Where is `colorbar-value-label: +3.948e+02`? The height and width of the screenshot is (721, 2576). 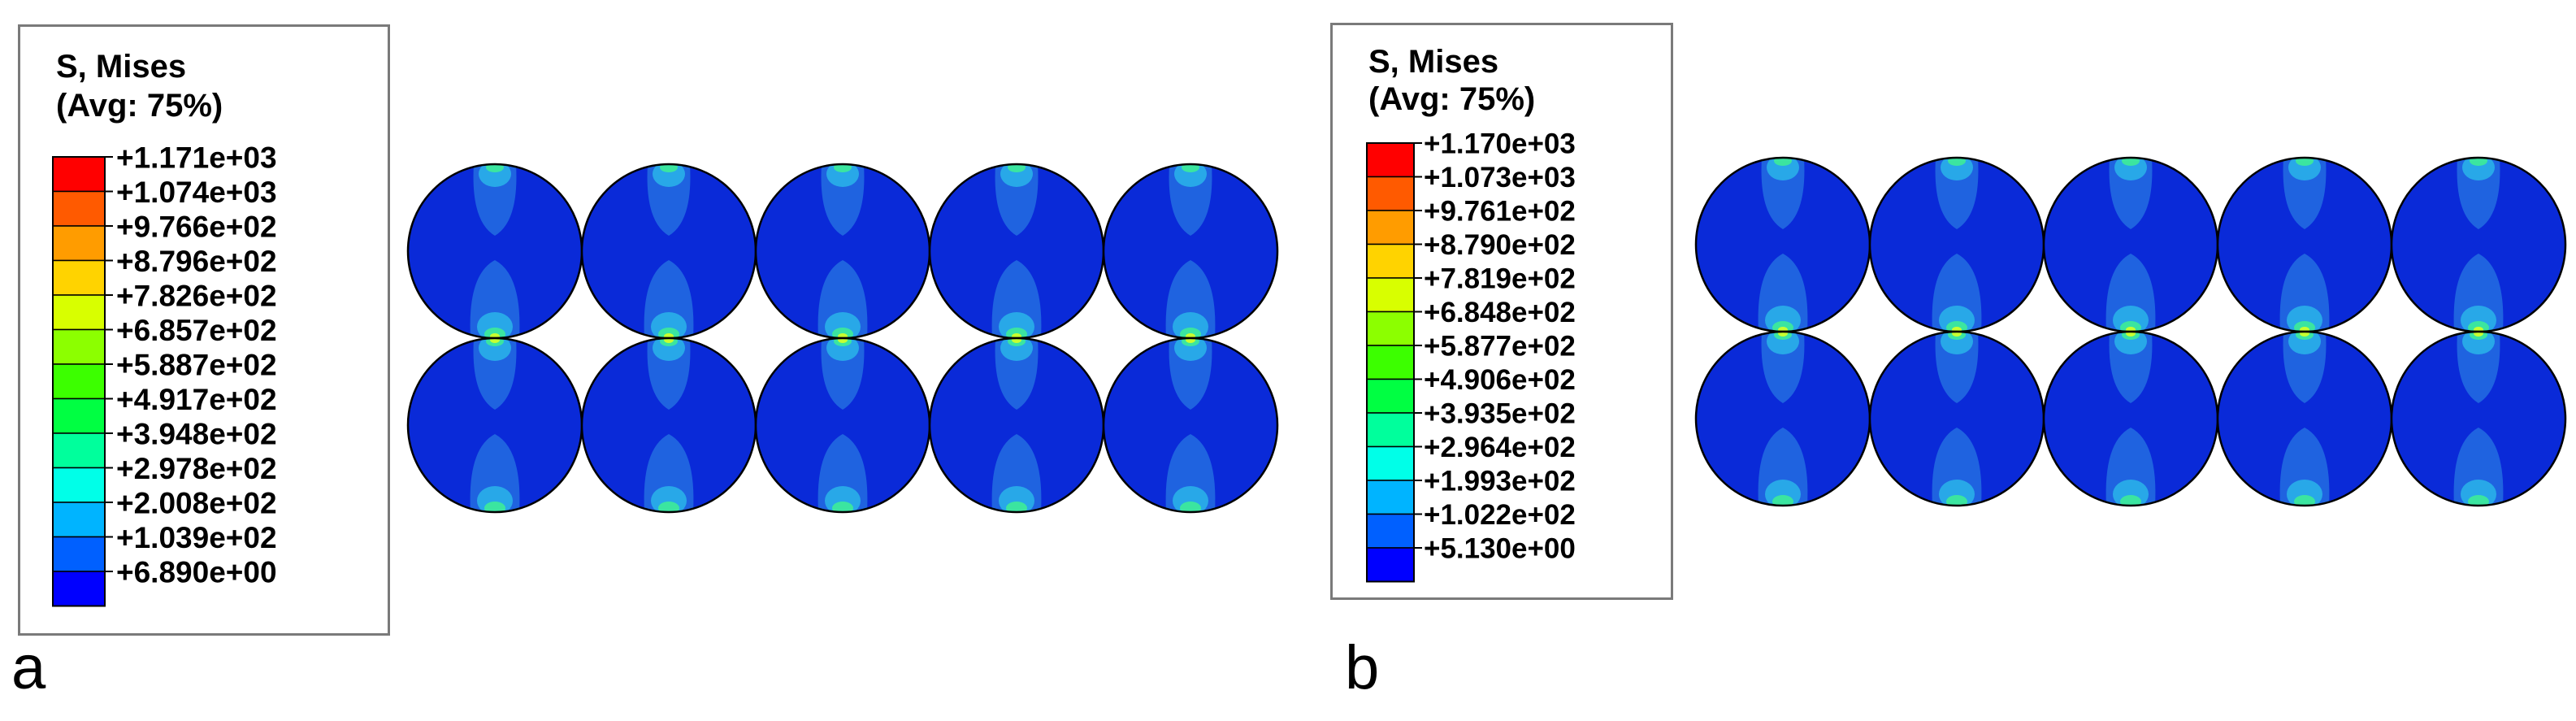 colorbar-value-label: +3.948e+02 is located at coordinates (196, 433).